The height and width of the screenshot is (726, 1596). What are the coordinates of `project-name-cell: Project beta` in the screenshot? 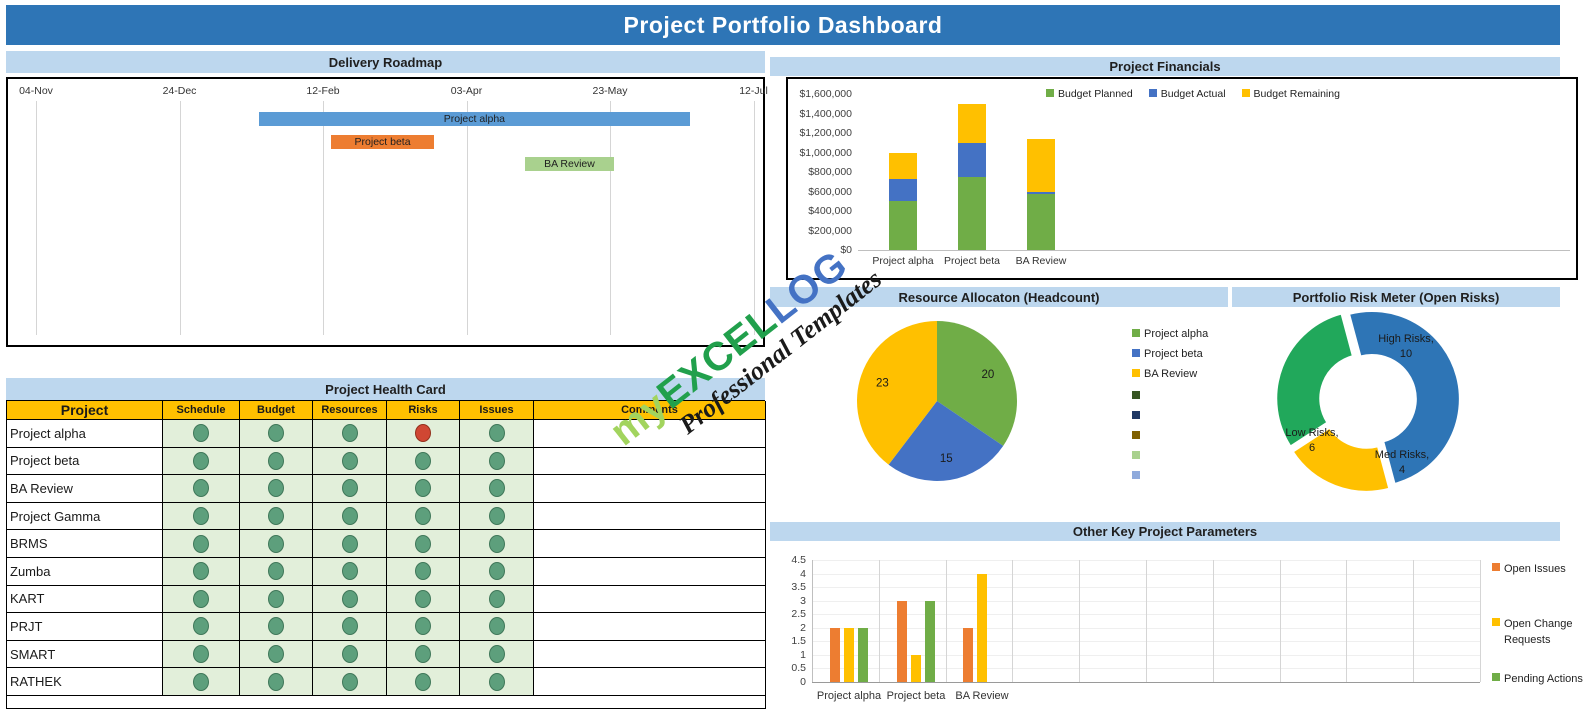 It's located at (85, 461).